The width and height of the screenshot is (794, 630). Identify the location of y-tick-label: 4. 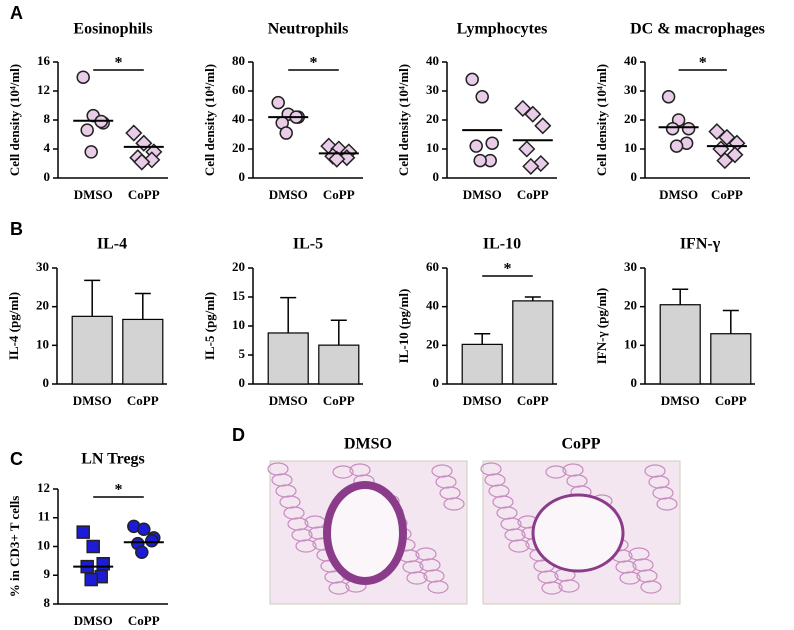
(47, 147).